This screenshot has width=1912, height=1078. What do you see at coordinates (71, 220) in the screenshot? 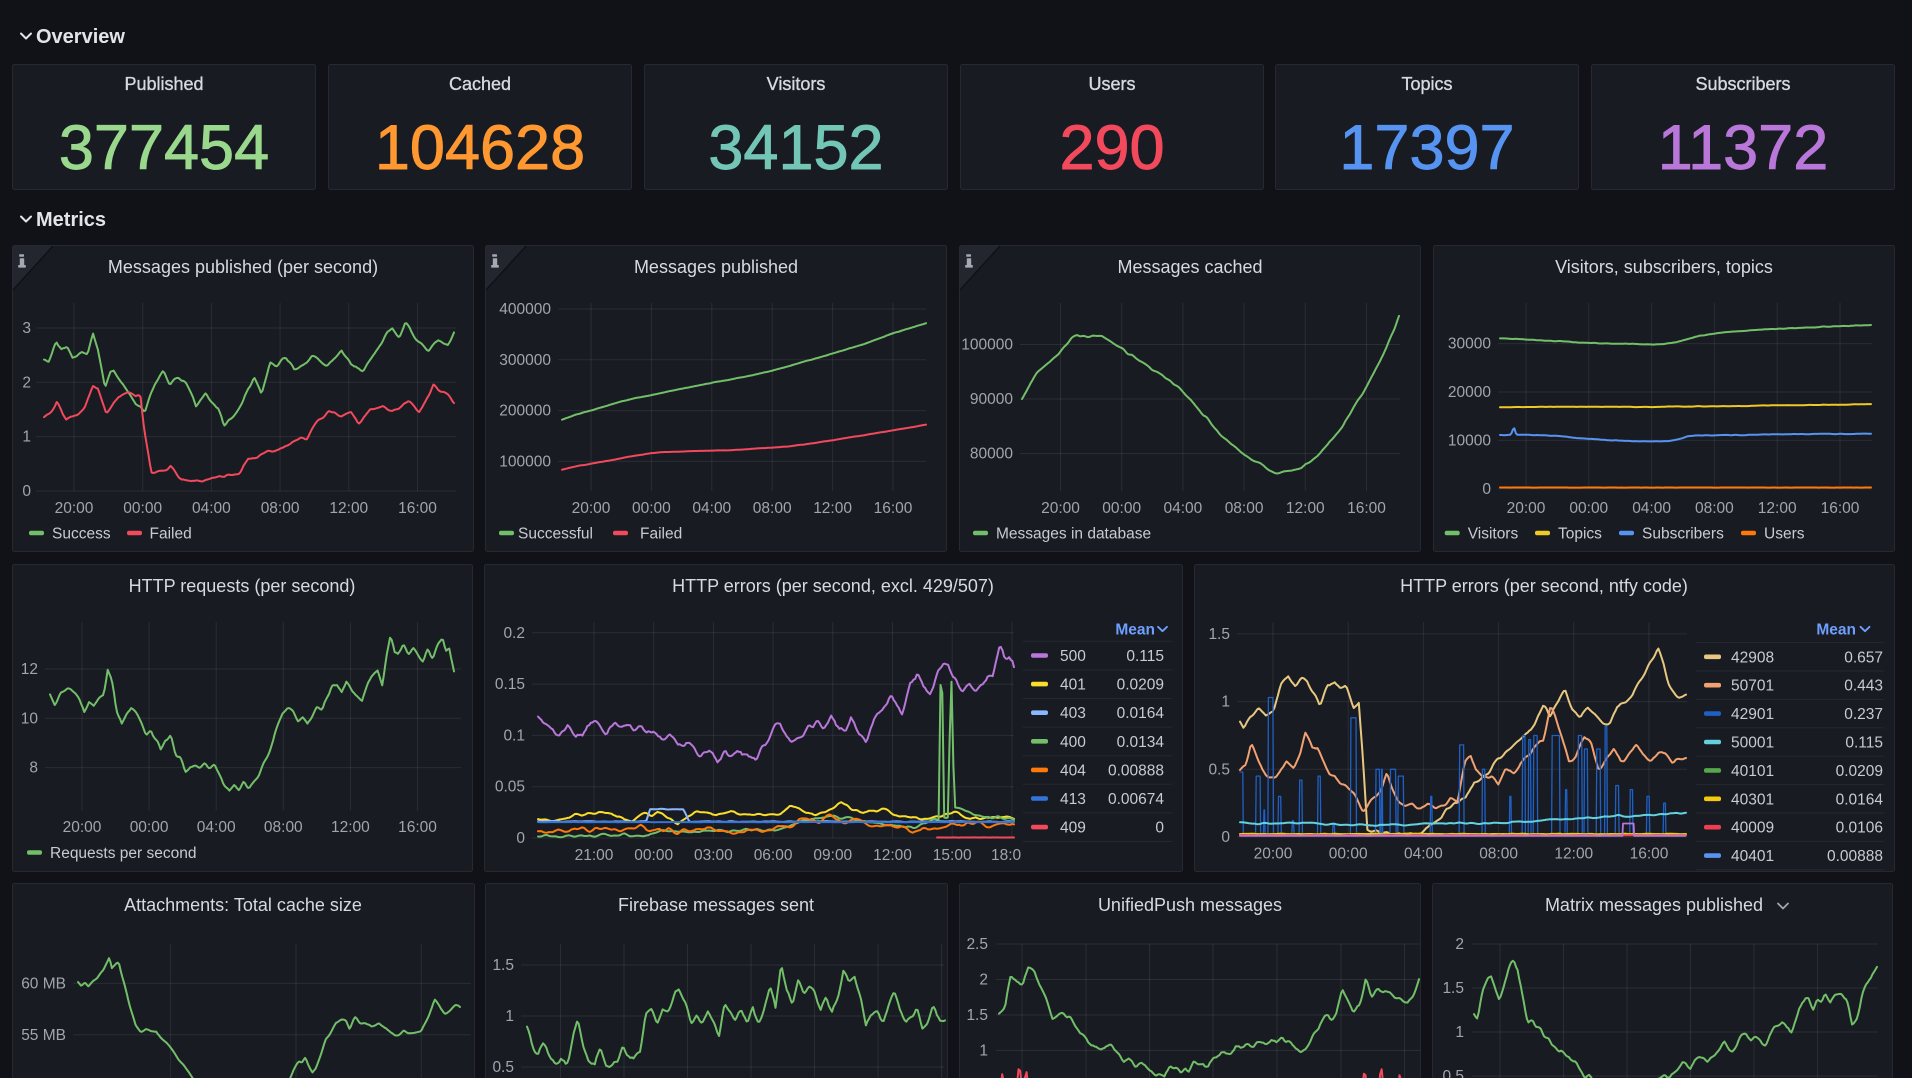
I see `svg-text: Metrics` at bounding box center [71, 220].